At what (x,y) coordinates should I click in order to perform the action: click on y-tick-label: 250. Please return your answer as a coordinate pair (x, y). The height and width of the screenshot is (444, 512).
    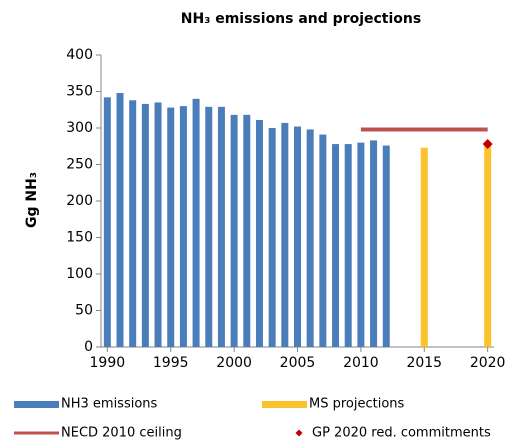
    Looking at the image, I should click on (79, 165).